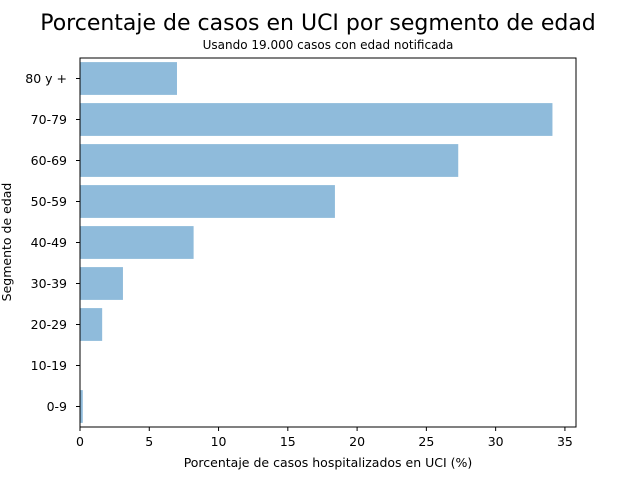 Image resolution: width=640 pixels, height=480 pixels. Describe the element at coordinates (49, 242) in the screenshot. I see `y-tick-label: 40-49` at that location.